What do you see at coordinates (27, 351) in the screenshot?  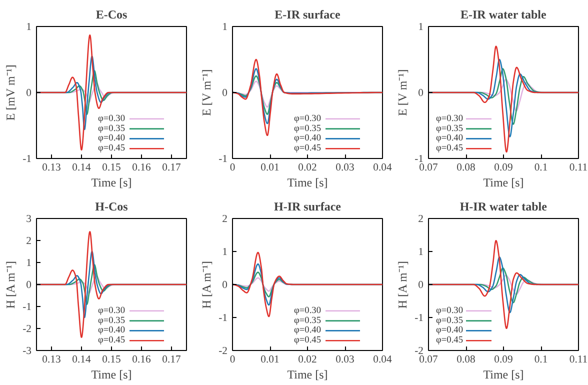 I see `y-tick-label: -3` at bounding box center [27, 351].